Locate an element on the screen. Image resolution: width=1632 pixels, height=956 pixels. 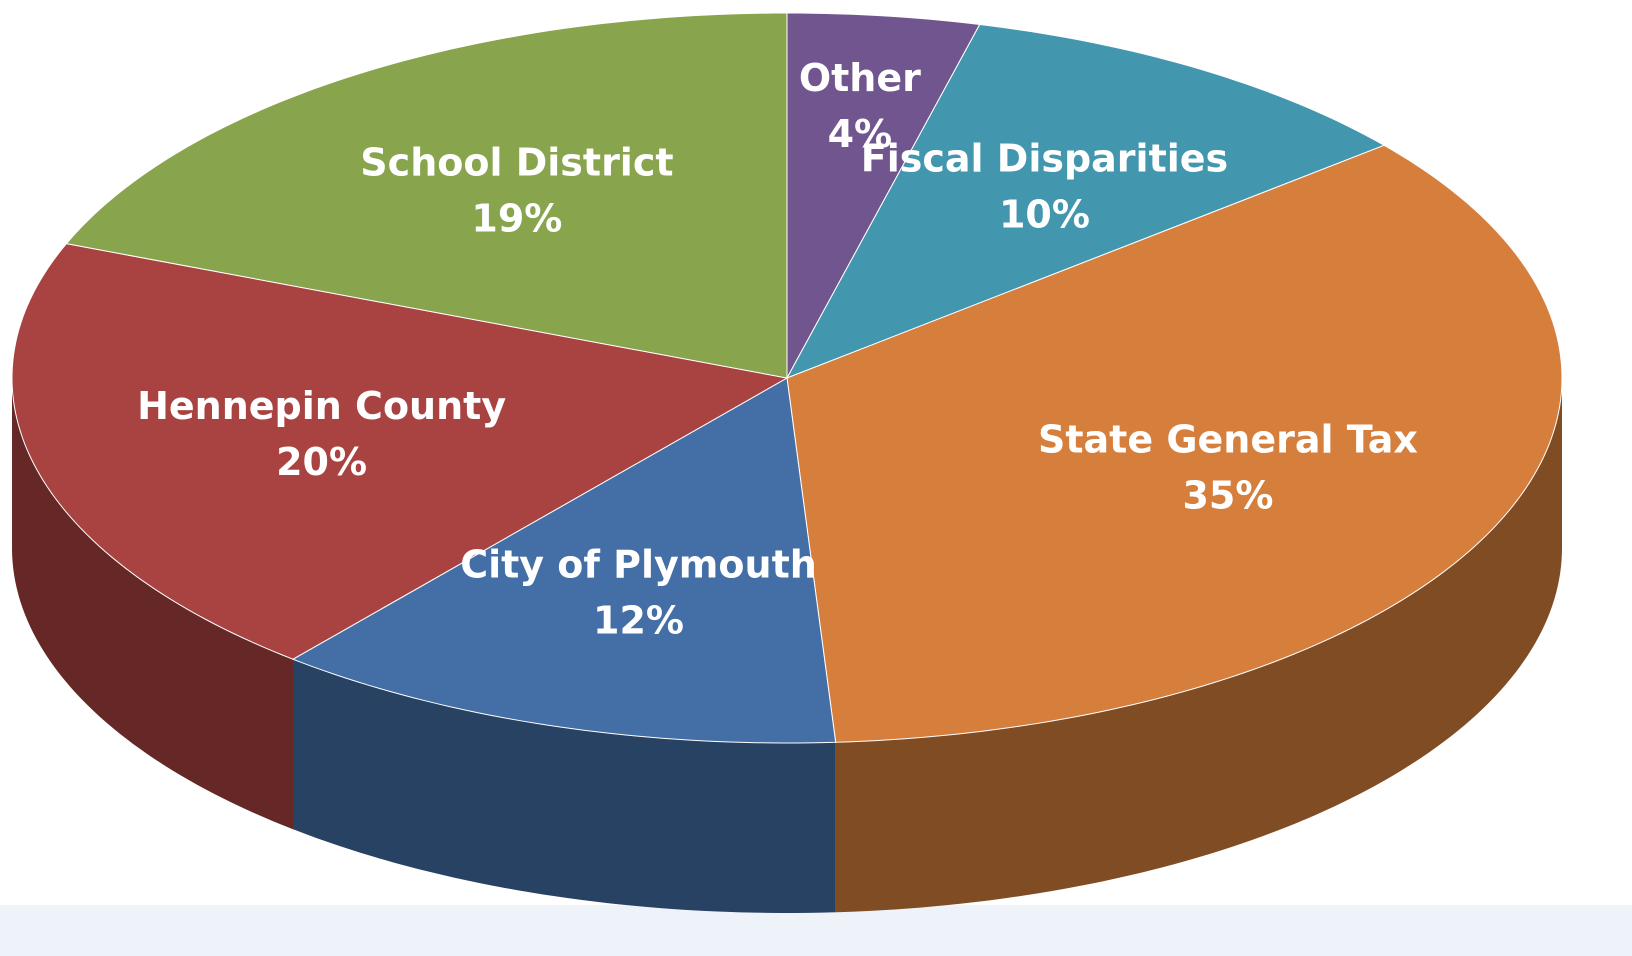
slice-value-label: 20% is located at coordinates (321, 462).